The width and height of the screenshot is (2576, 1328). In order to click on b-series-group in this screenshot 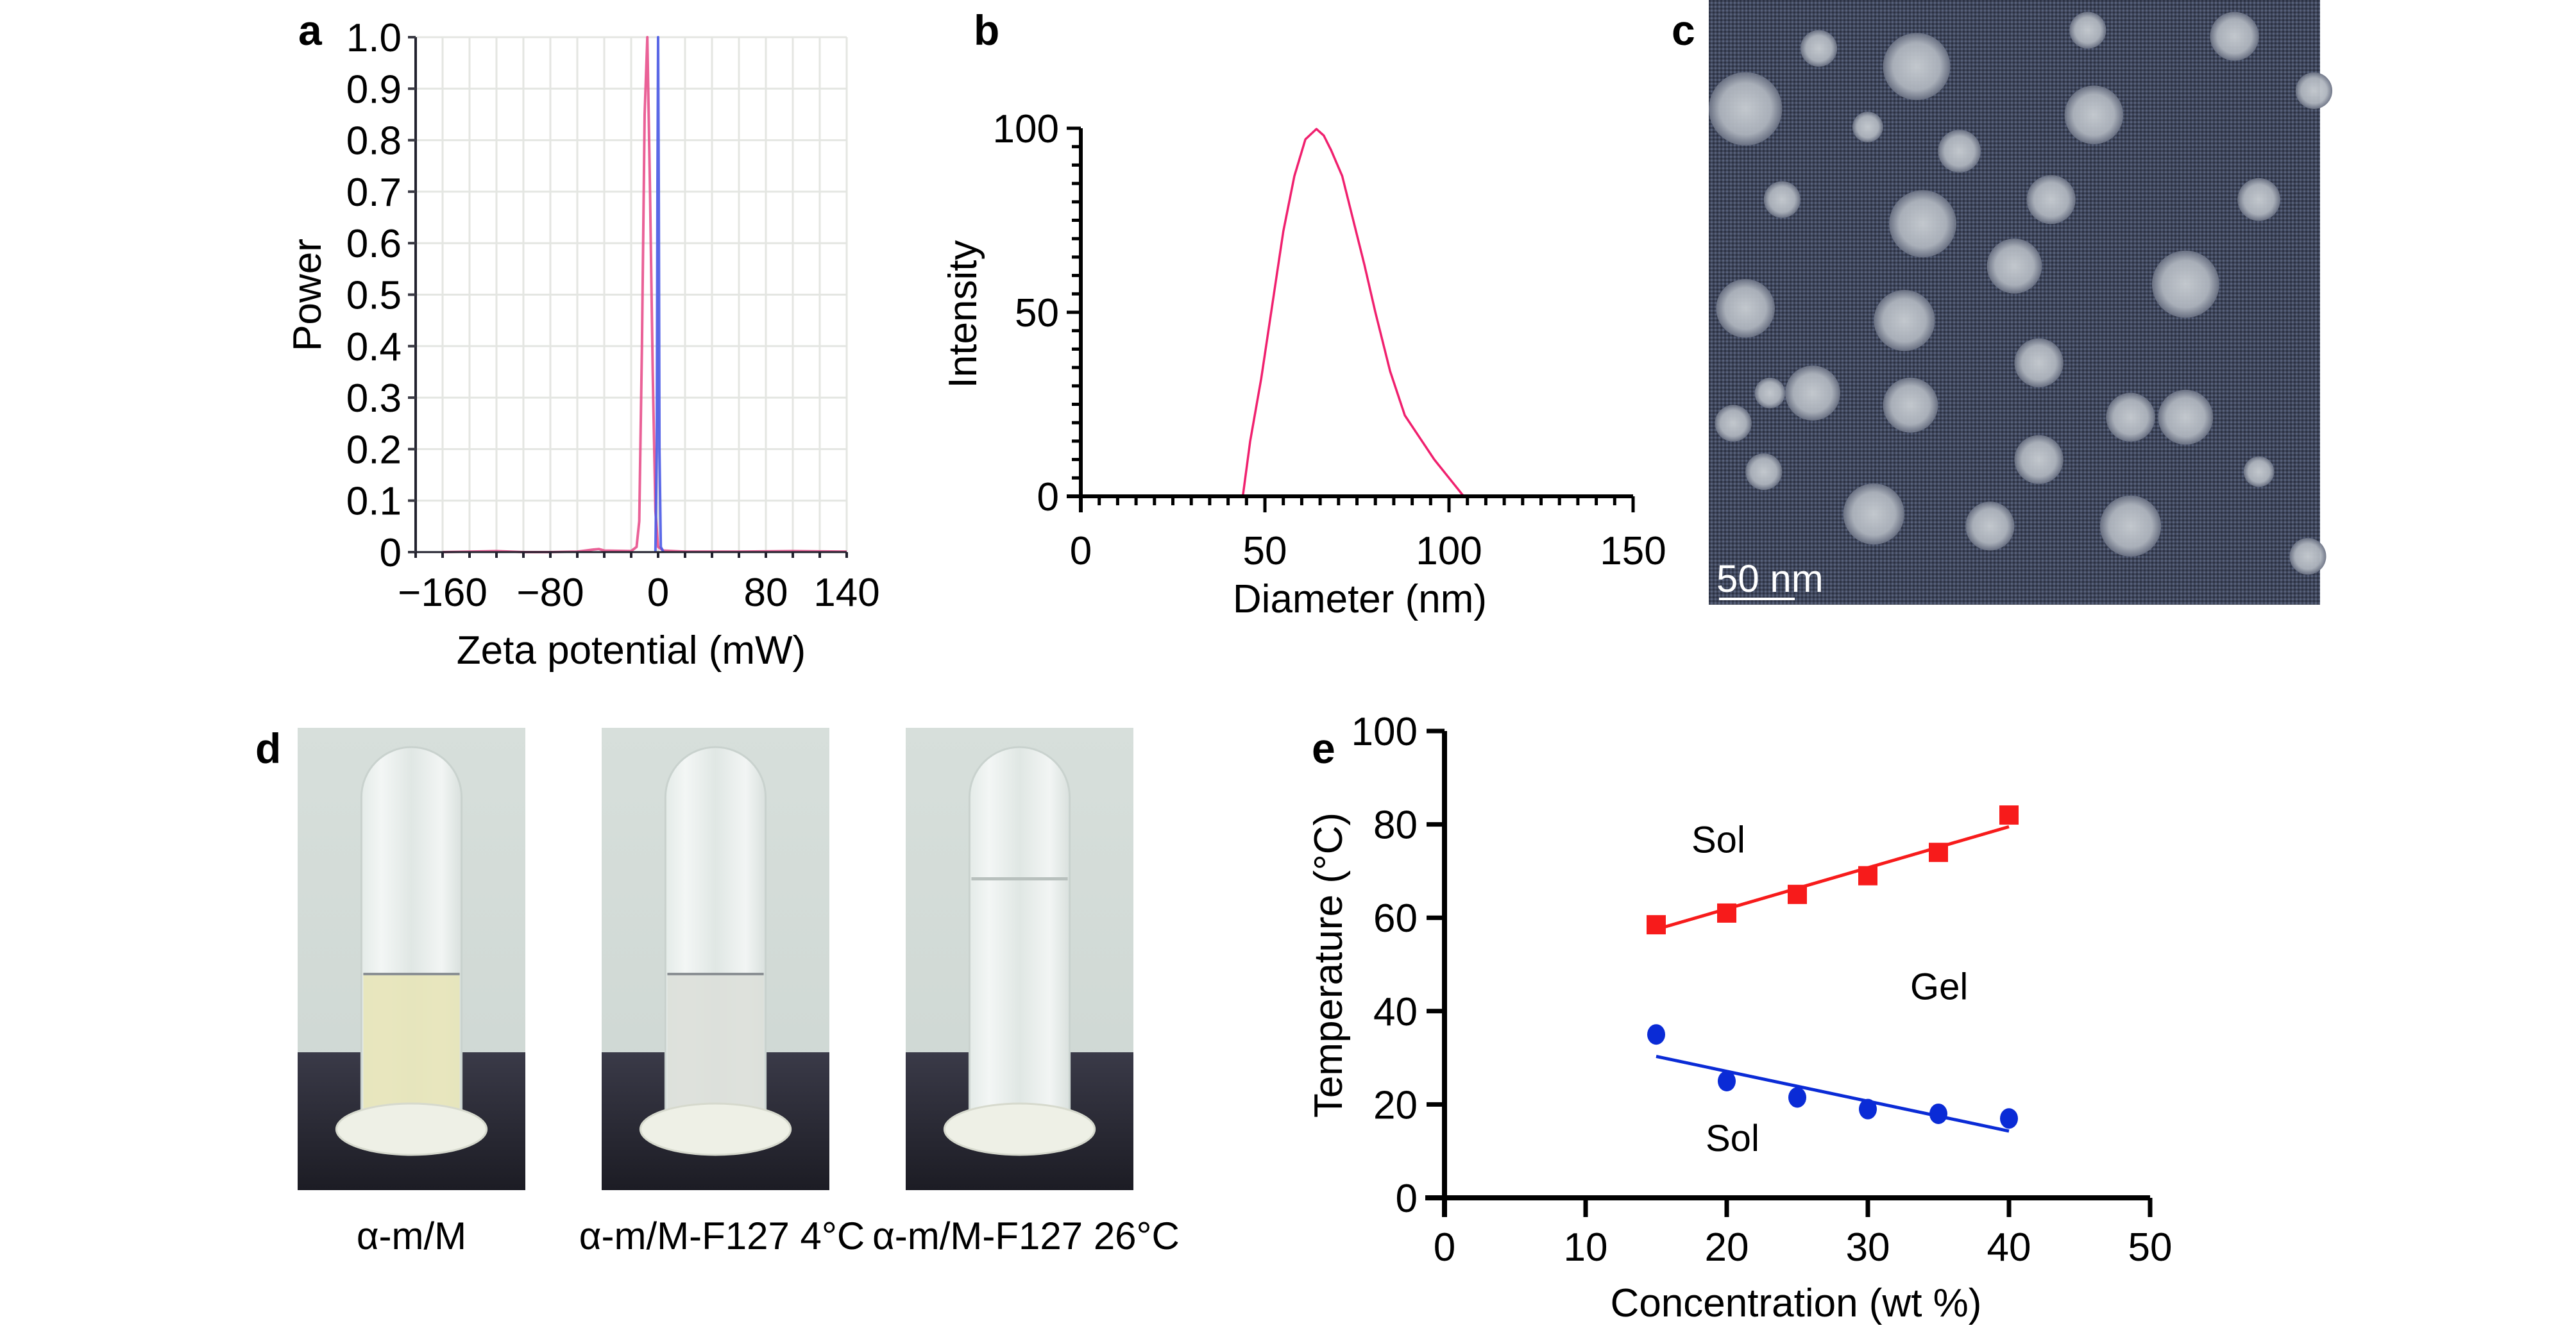, I will do `click(1368, 313)`.